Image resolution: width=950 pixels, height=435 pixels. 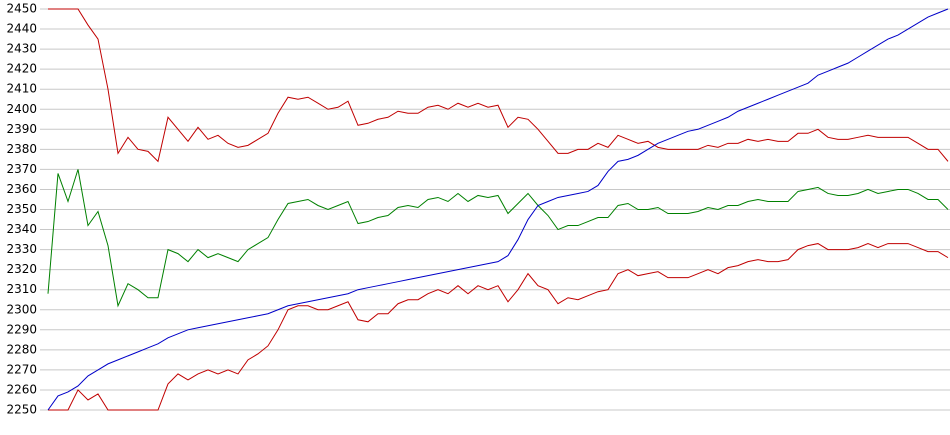 I want to click on y-tick-label: 2400, so click(x=21, y=109).